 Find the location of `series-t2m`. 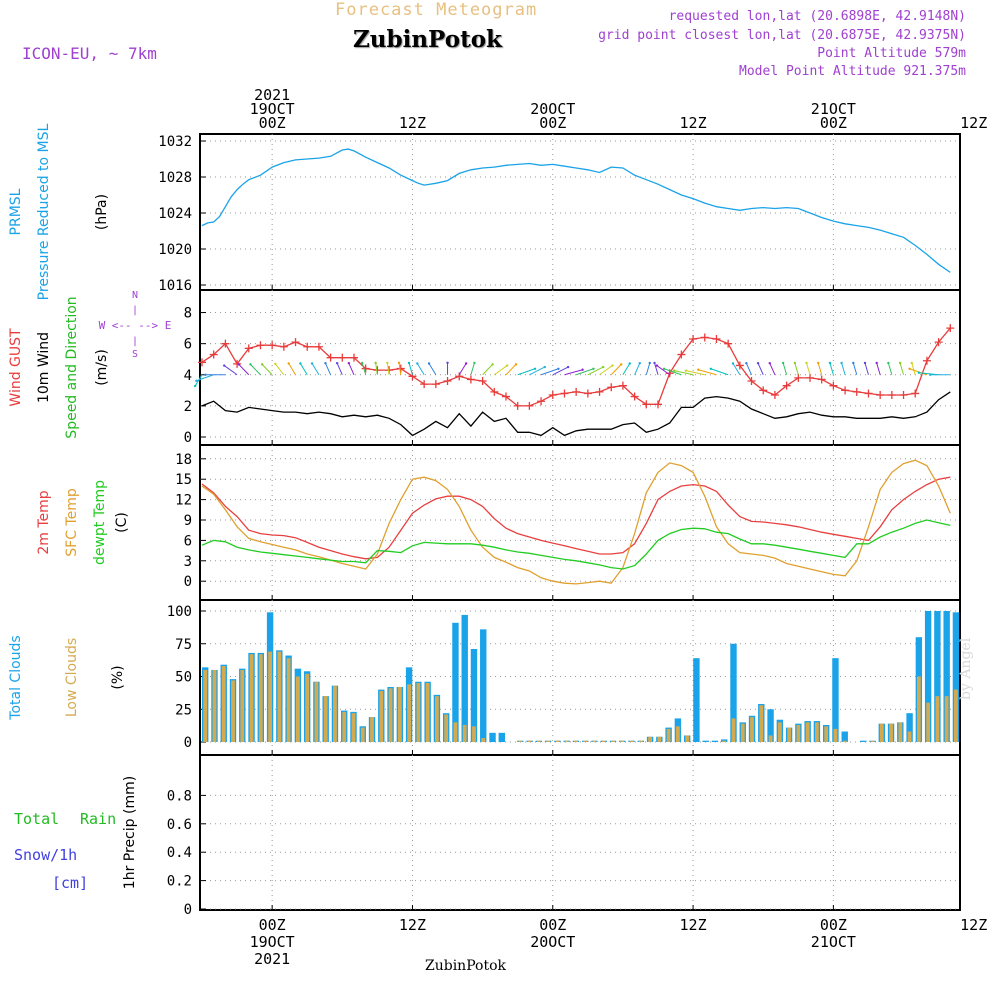

series-t2m is located at coordinates (576, 518).